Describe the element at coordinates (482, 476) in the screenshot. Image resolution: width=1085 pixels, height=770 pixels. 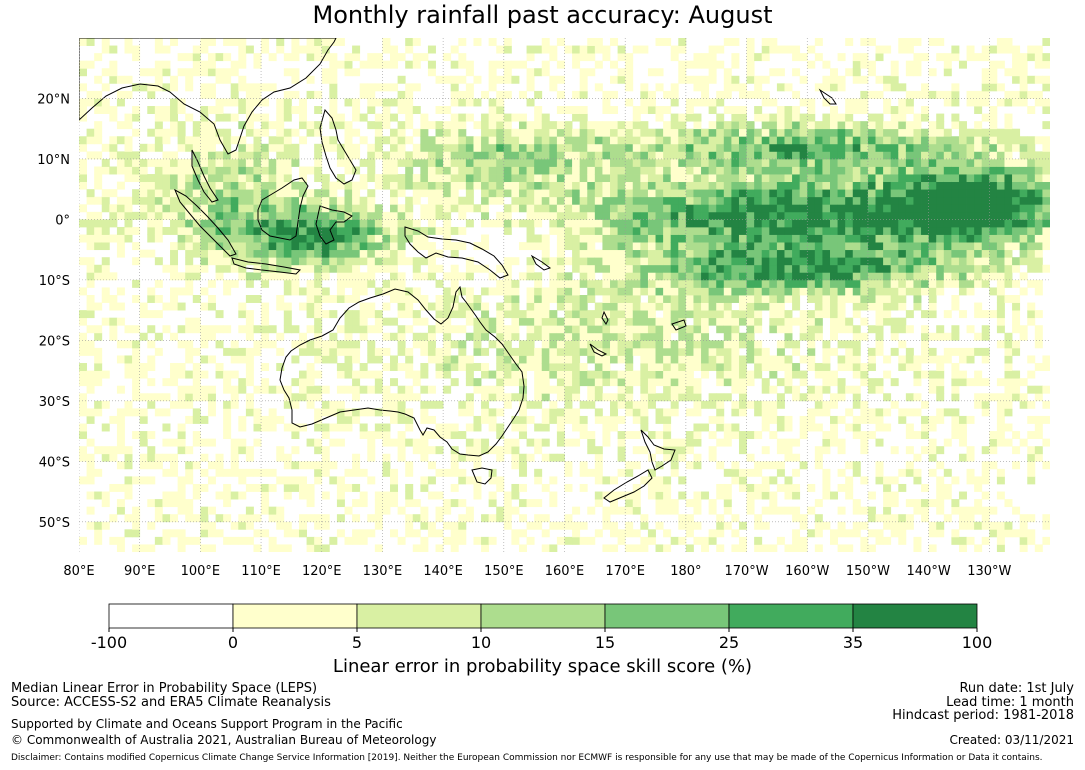
I see `tasmania-coastline` at that location.